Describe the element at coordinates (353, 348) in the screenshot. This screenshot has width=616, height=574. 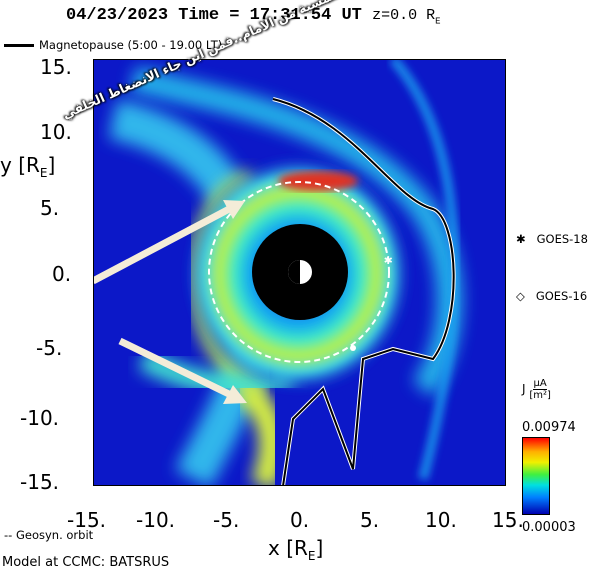
I see `goes-16-marker` at that location.